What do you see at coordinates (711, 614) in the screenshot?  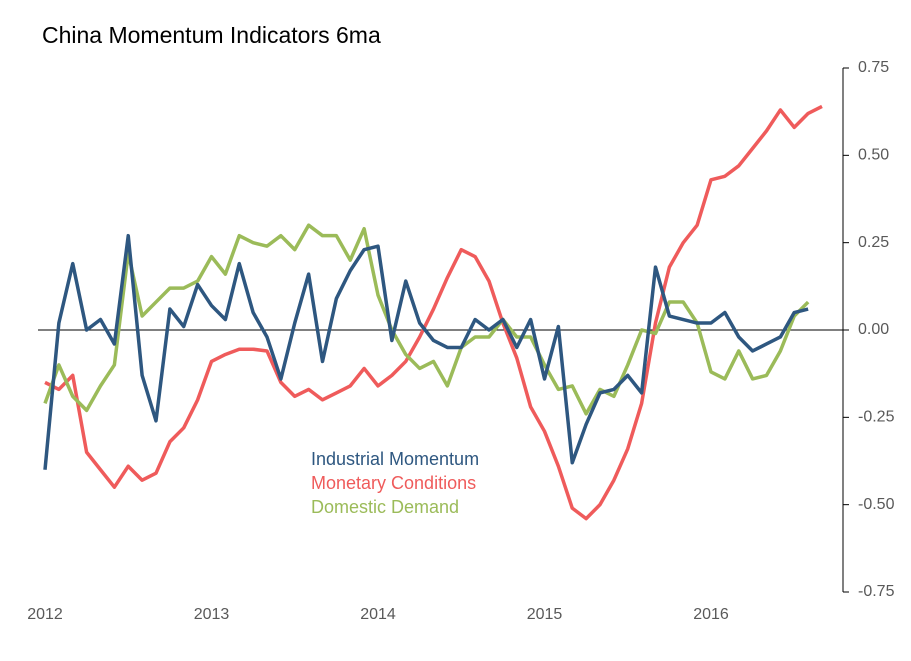 I see `x-tick-label: 2016` at bounding box center [711, 614].